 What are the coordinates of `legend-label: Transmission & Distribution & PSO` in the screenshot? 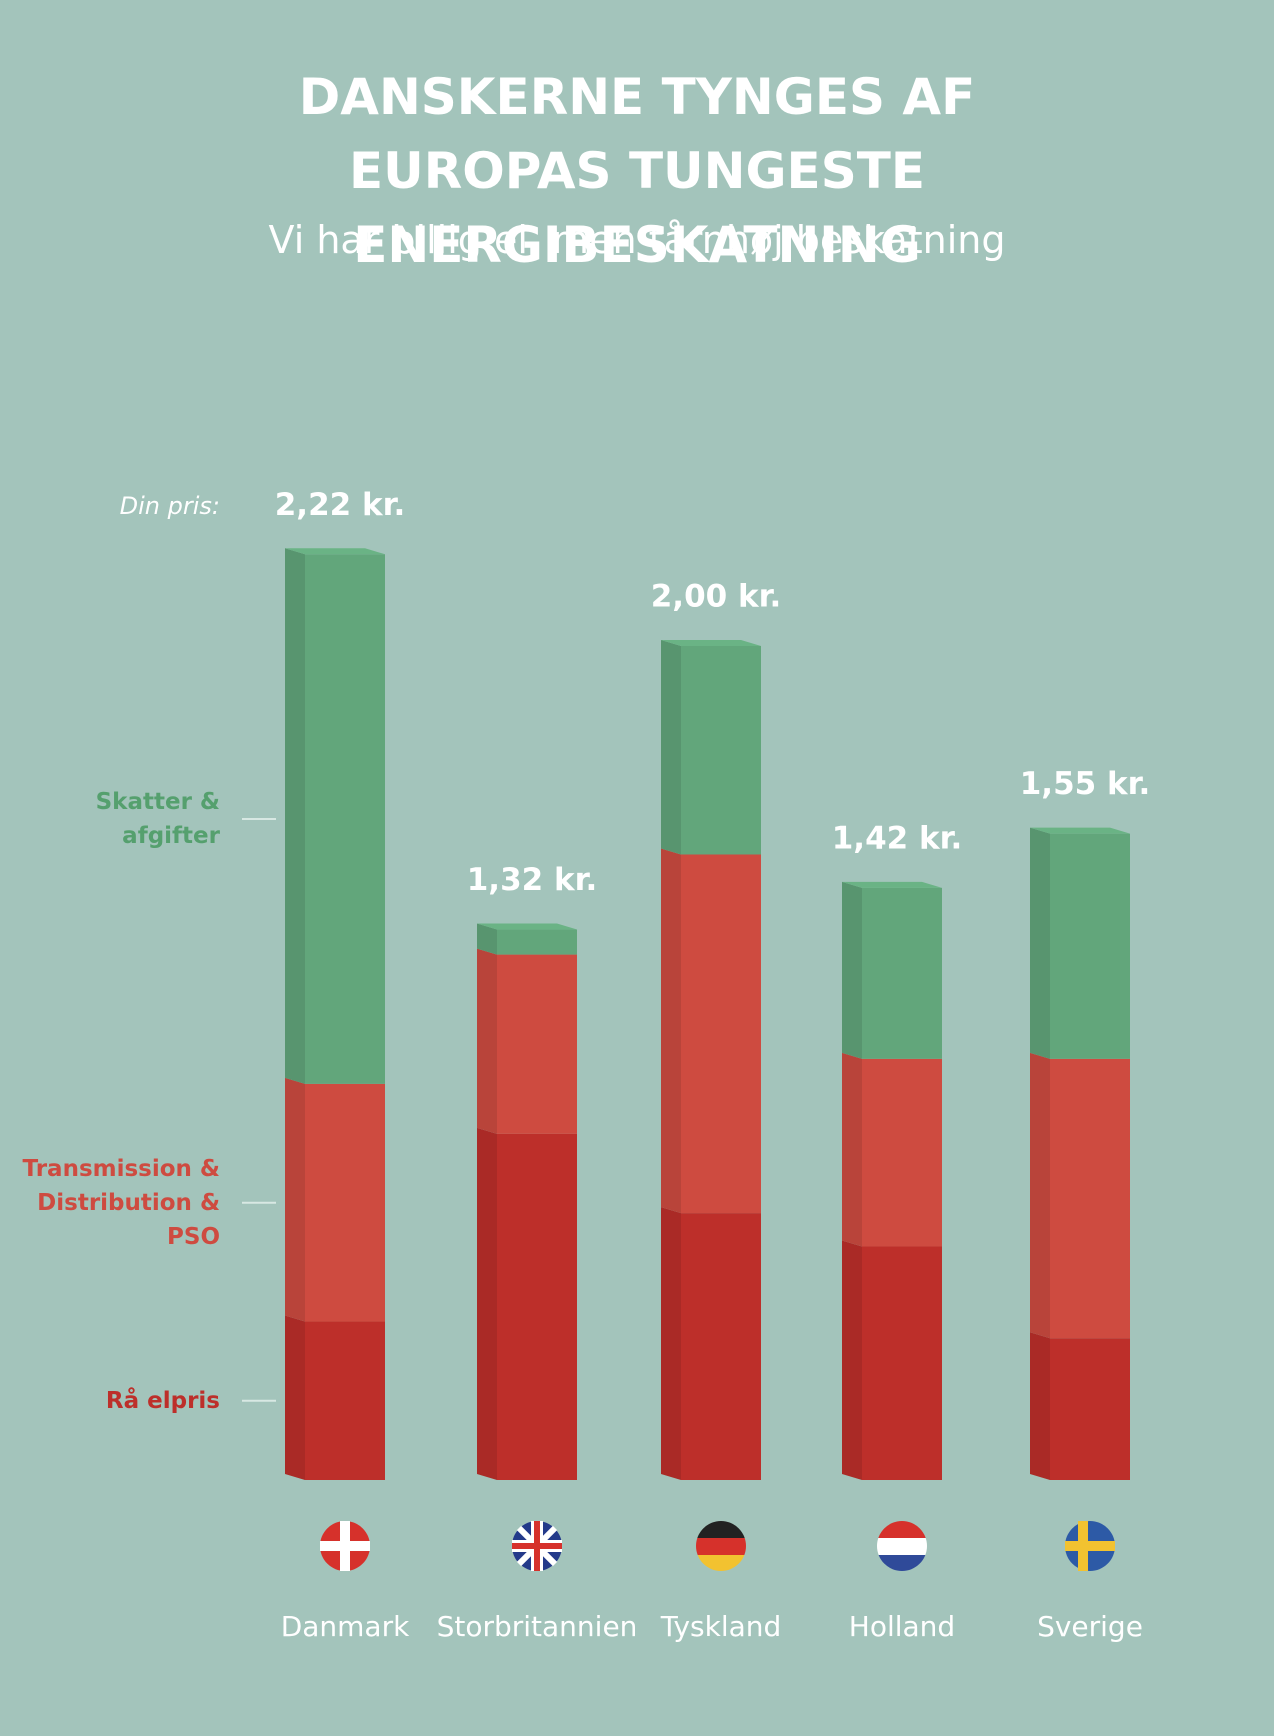 It's located at (121, 1202).